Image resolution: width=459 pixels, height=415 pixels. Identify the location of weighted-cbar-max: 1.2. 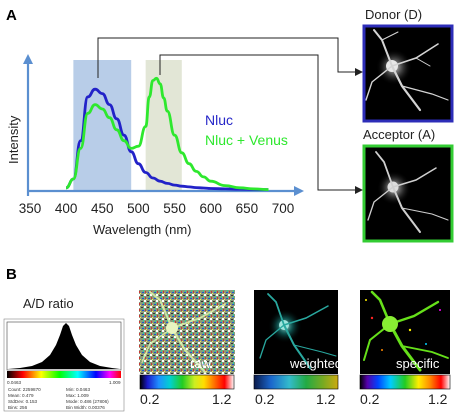
(326, 399).